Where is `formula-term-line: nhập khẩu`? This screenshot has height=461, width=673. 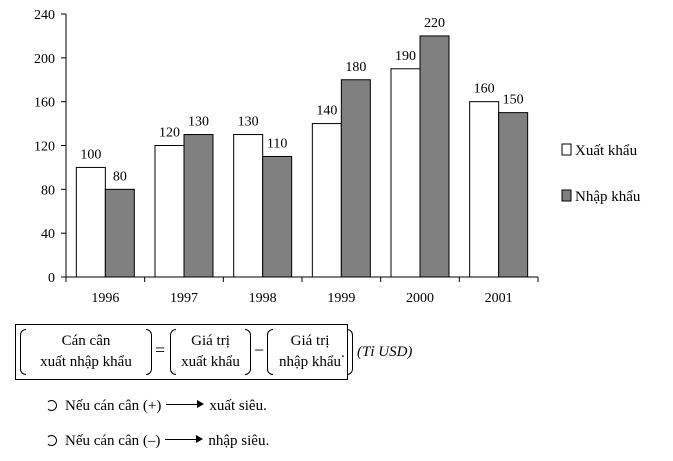 formula-term-line: nhập khẩu is located at coordinates (310, 362).